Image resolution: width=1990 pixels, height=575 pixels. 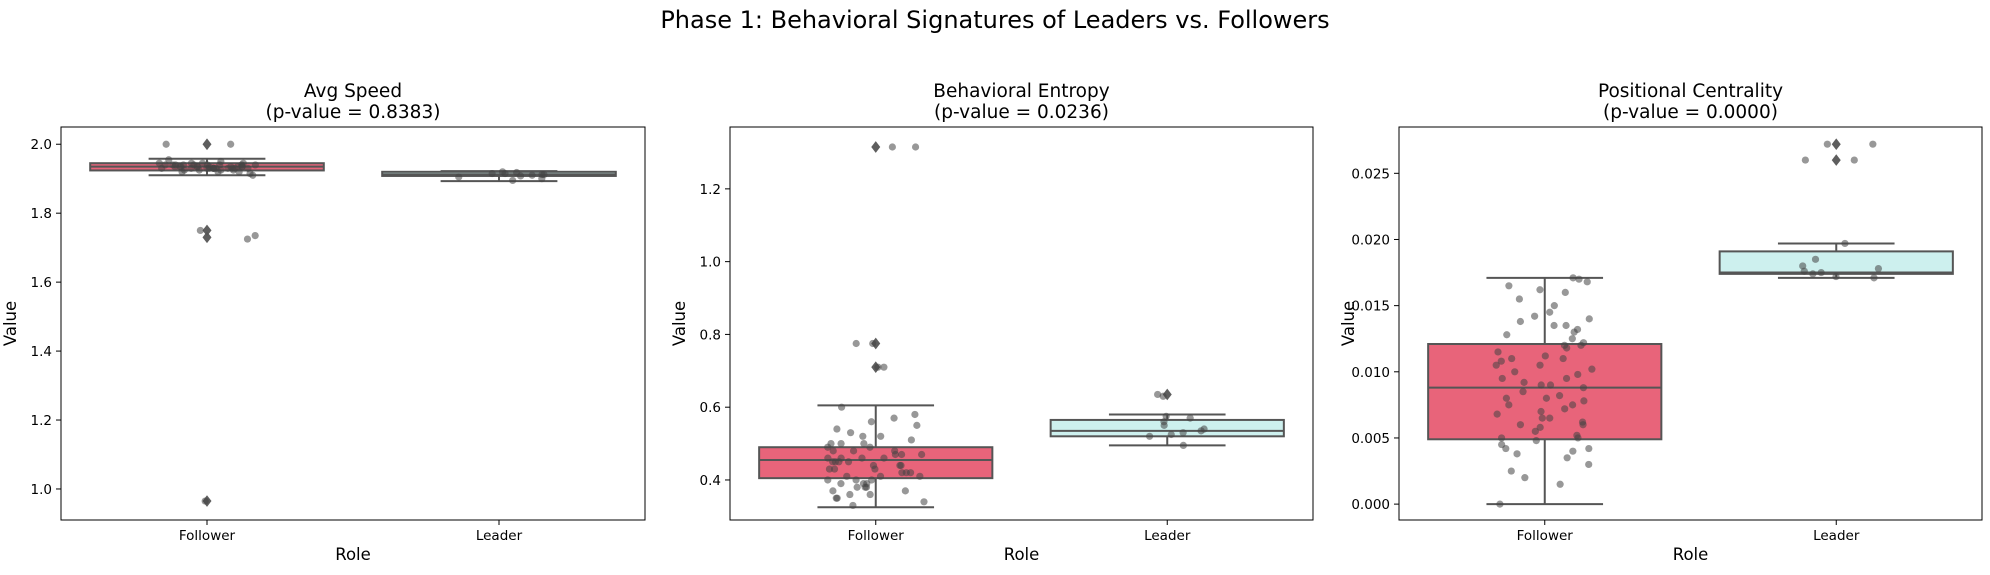 I want to click on y-tick-label: 1.4, so click(x=41, y=352).